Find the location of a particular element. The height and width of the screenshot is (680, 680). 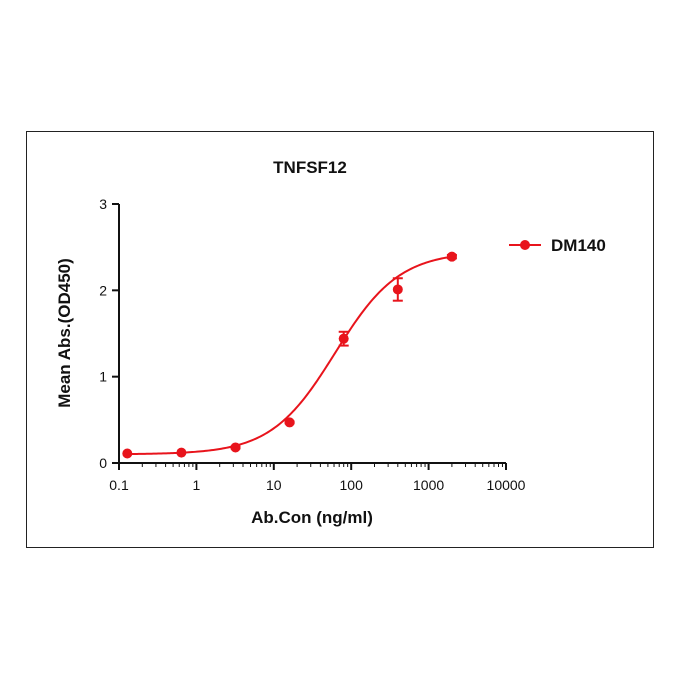

y-tick-label: 2 is located at coordinates (103, 290).